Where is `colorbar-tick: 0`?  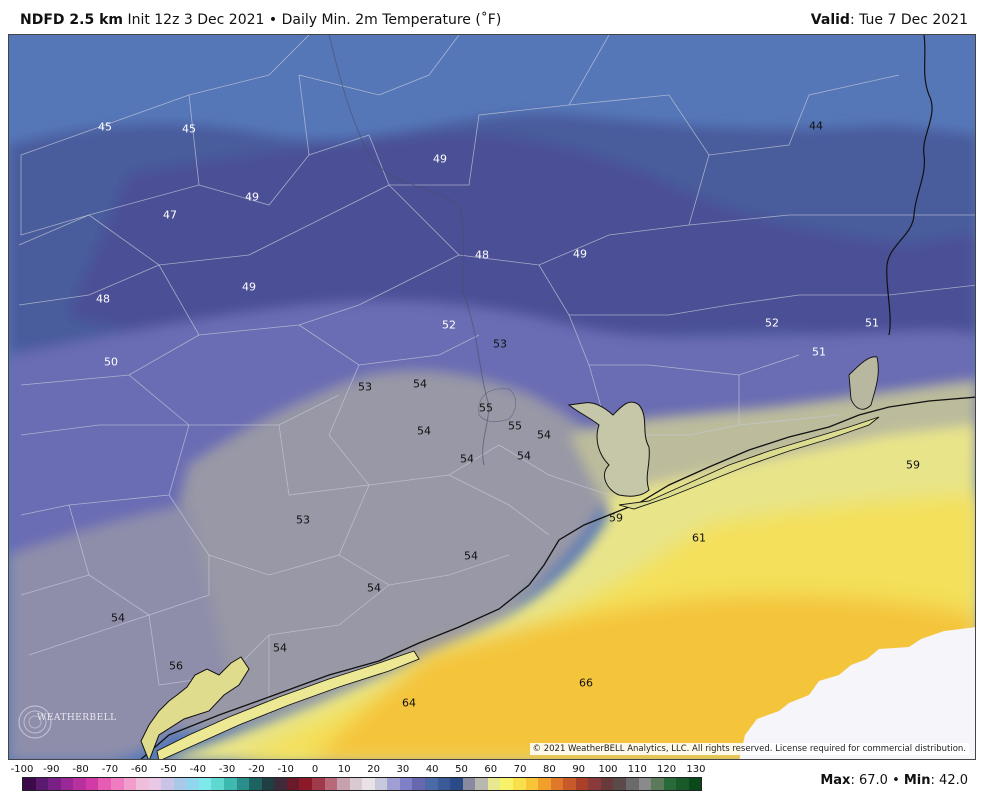
colorbar-tick: 0 is located at coordinates (315, 769).